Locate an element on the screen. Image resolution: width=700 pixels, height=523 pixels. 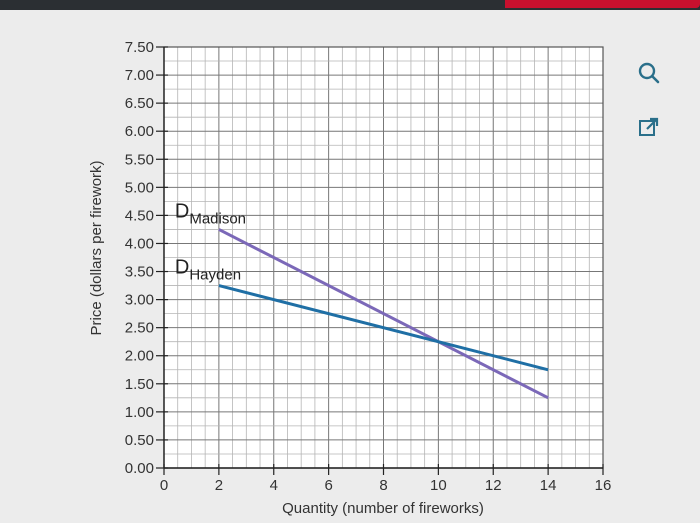
y-tick-label: 3.50 is located at coordinates (139, 272).